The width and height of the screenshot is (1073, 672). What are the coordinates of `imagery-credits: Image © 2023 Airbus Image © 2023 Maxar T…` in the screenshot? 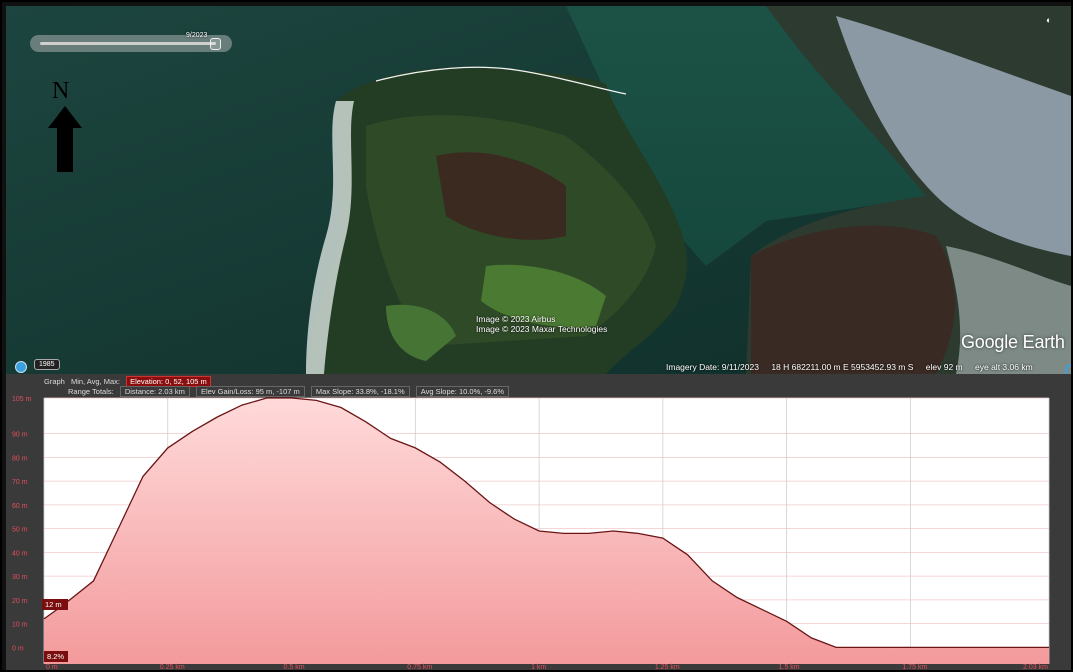 It's located at (541, 324).